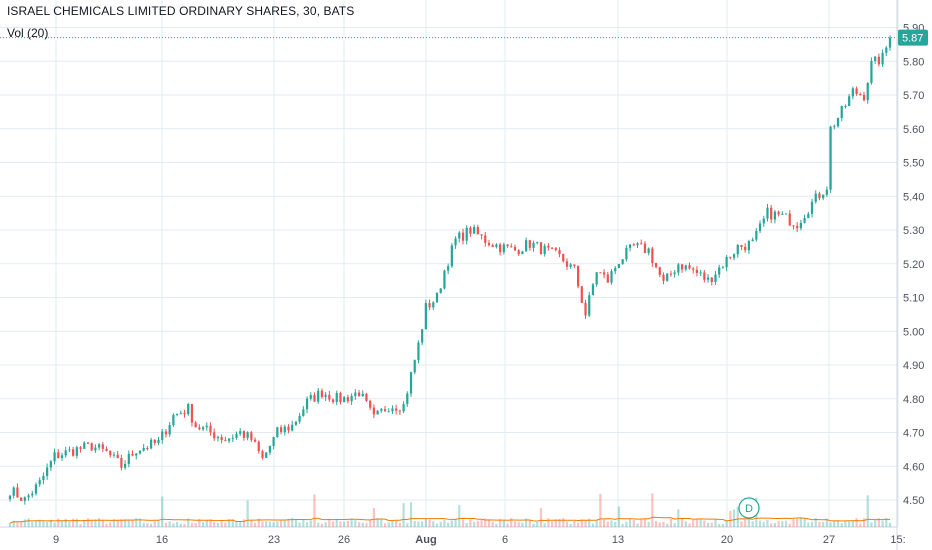 This screenshot has height=550, width=932. I want to click on dividend-icon, so click(749, 508).